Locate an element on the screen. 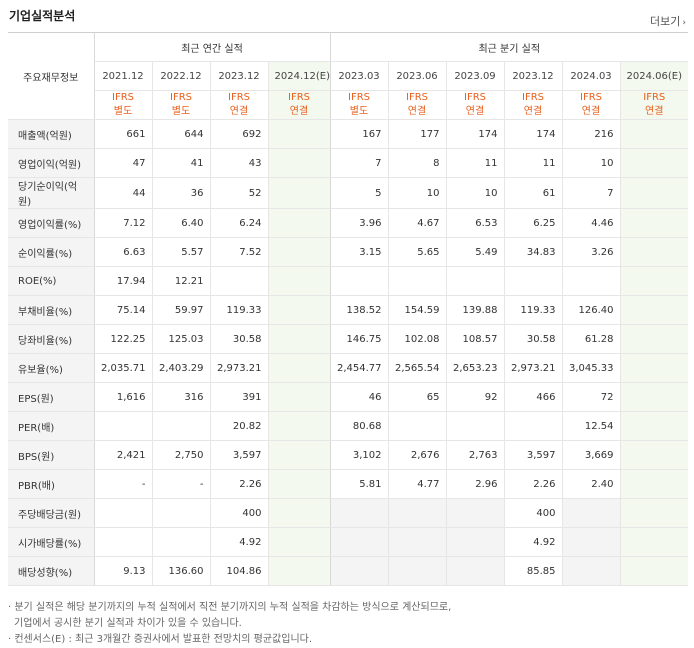  table-cell: 6.53 is located at coordinates (474, 223).